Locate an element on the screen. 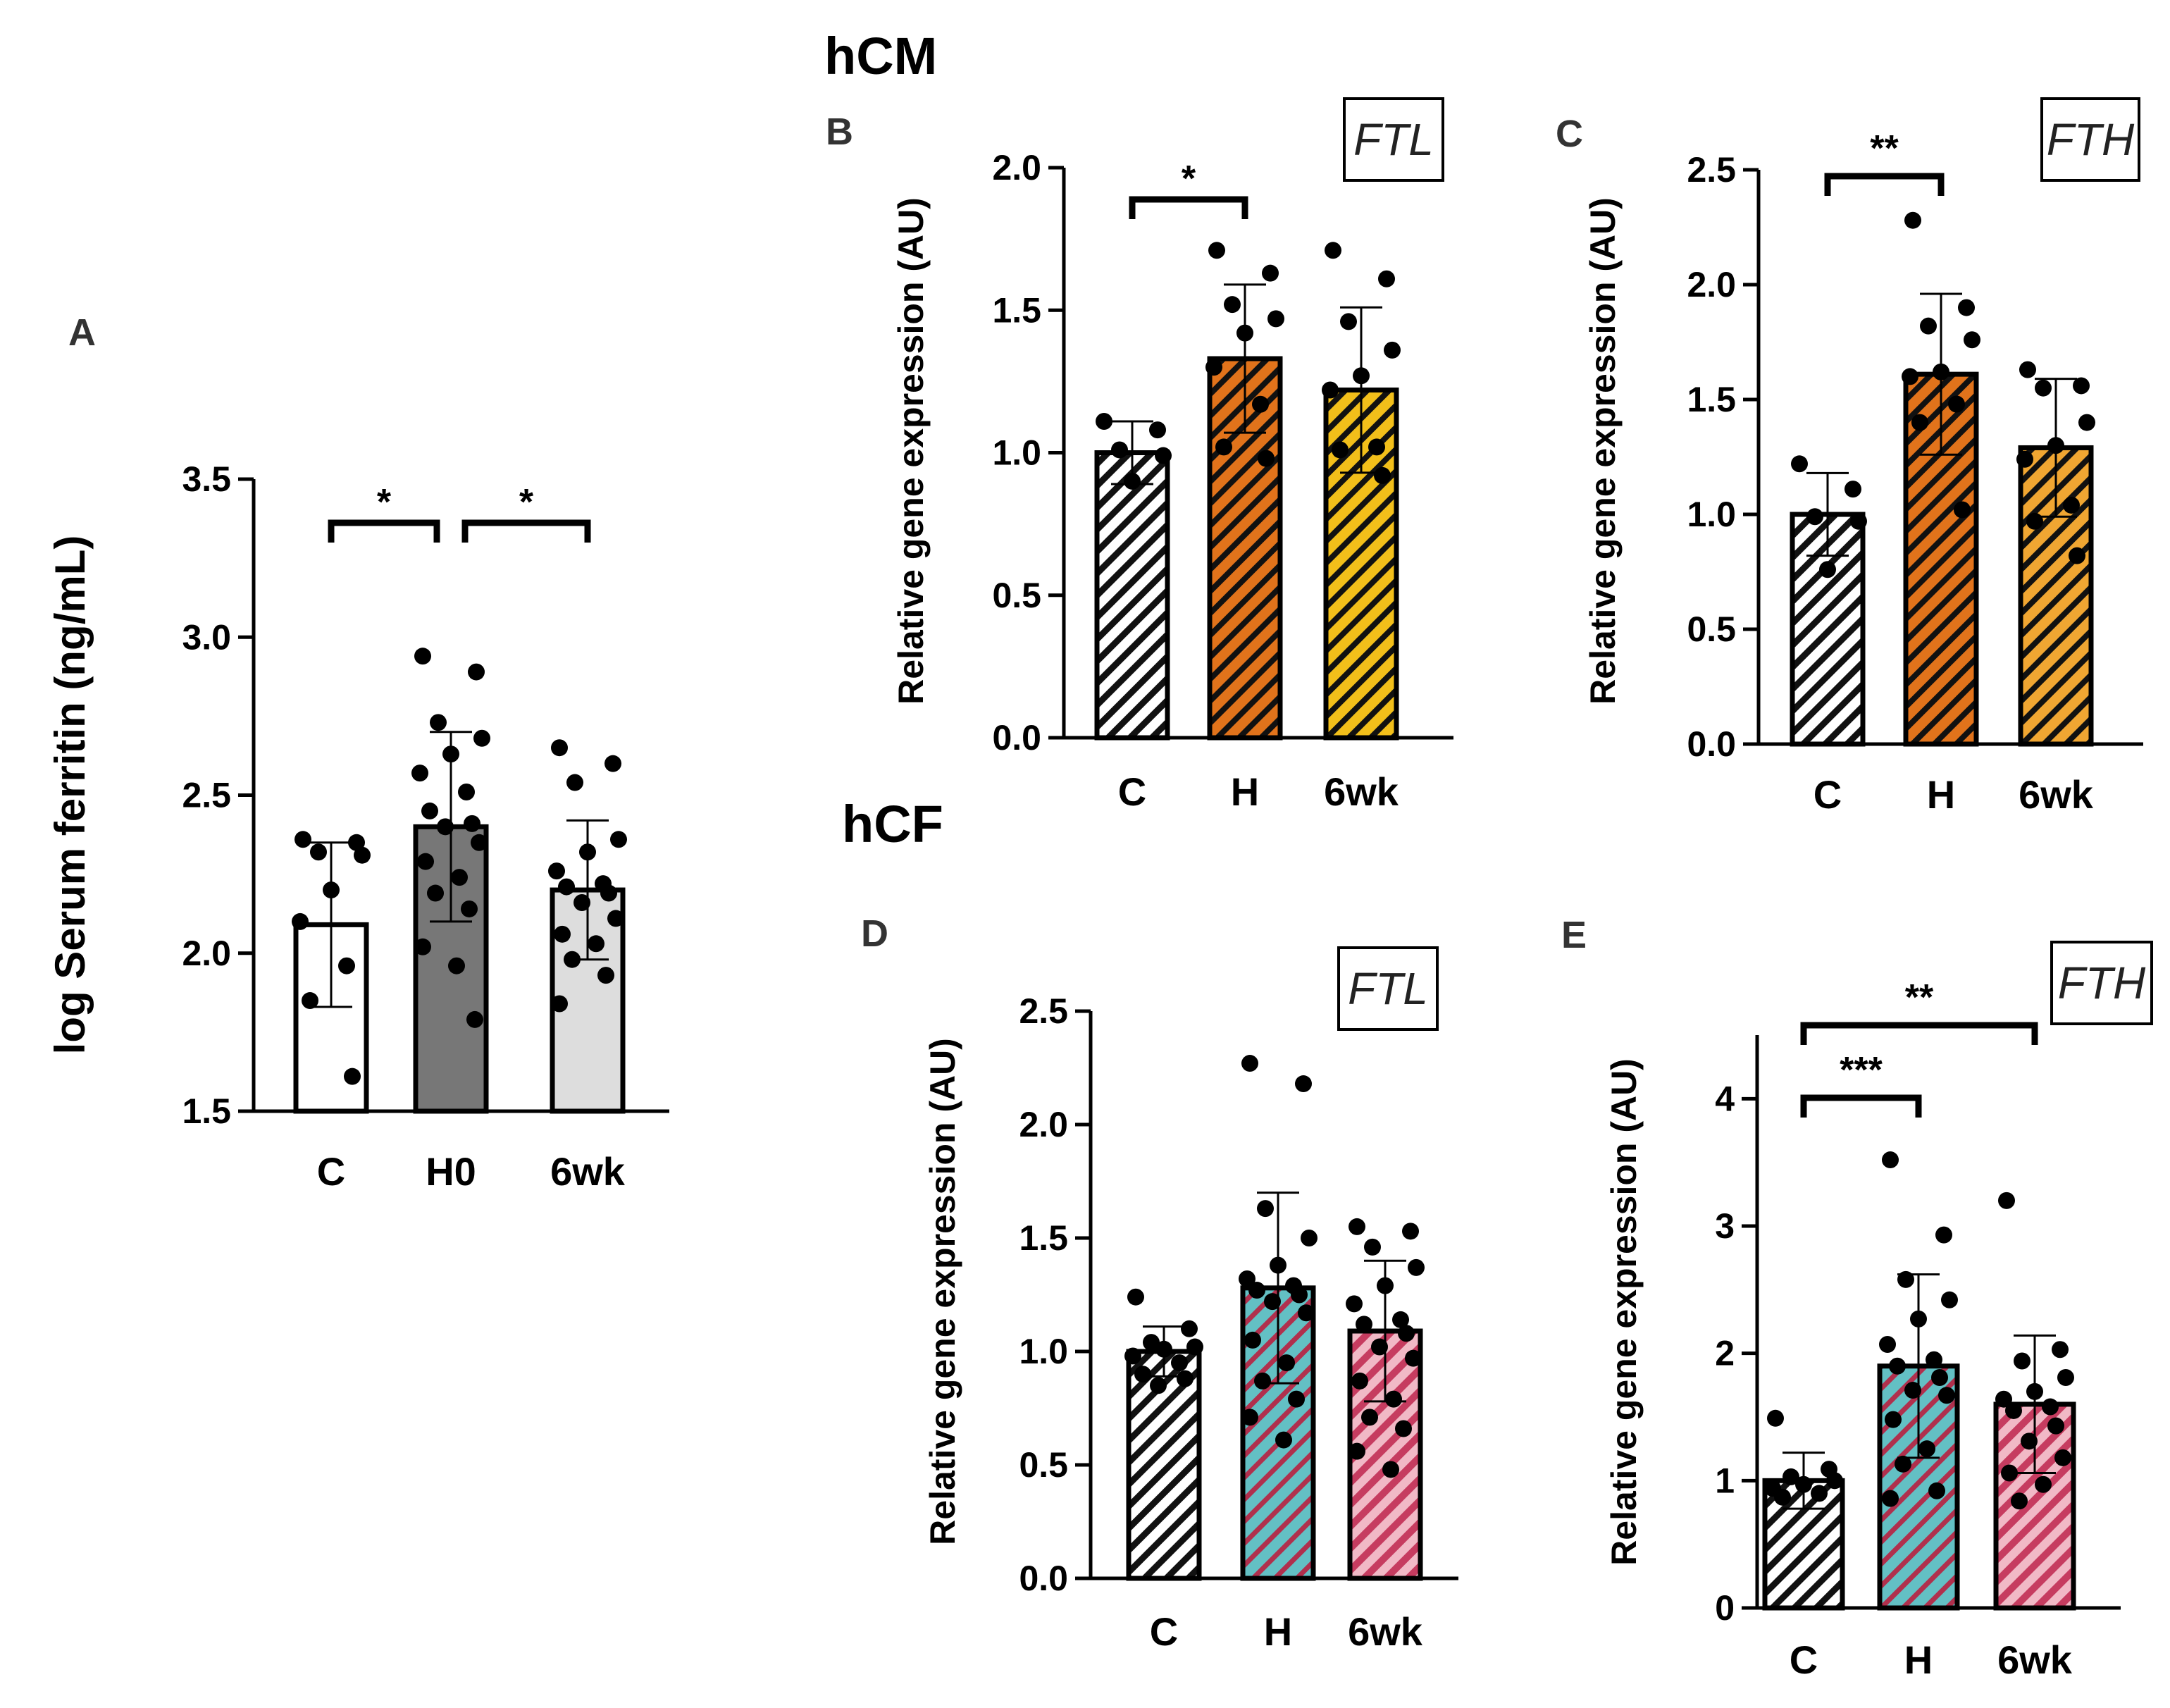 The image size is (2170, 1708). y-tick-label: 0.5 is located at coordinates (1712, 629).